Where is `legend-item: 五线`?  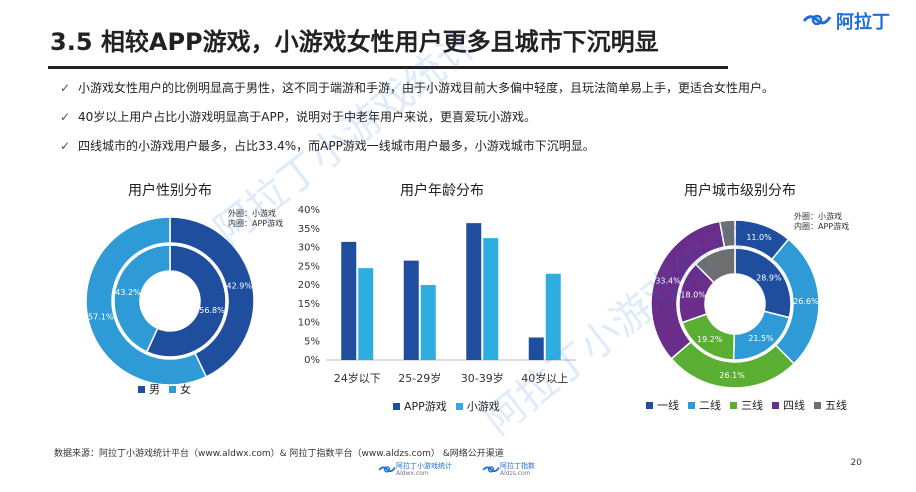 legend-item: 五线 is located at coordinates (830, 405).